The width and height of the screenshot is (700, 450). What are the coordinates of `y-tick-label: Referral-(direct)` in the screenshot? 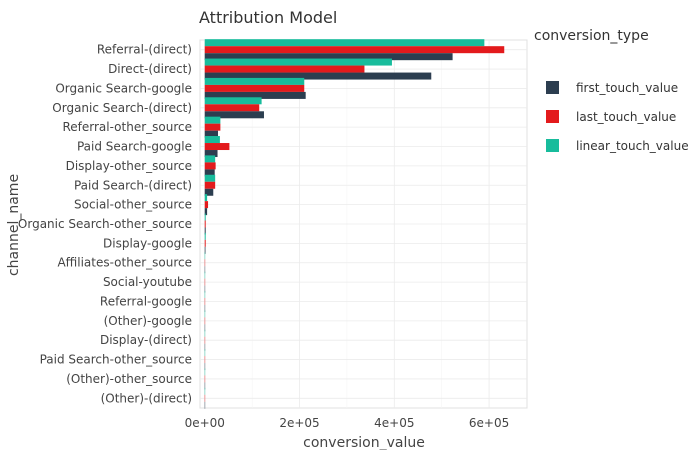 It's located at (144, 50).